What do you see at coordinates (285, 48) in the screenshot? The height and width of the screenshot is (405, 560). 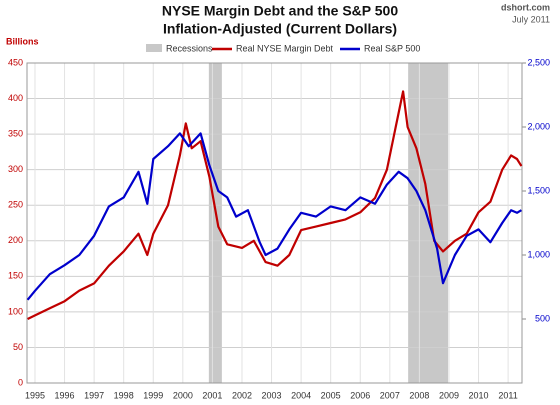 I see `legend-label: Real NYSE Margin Debt` at bounding box center [285, 48].